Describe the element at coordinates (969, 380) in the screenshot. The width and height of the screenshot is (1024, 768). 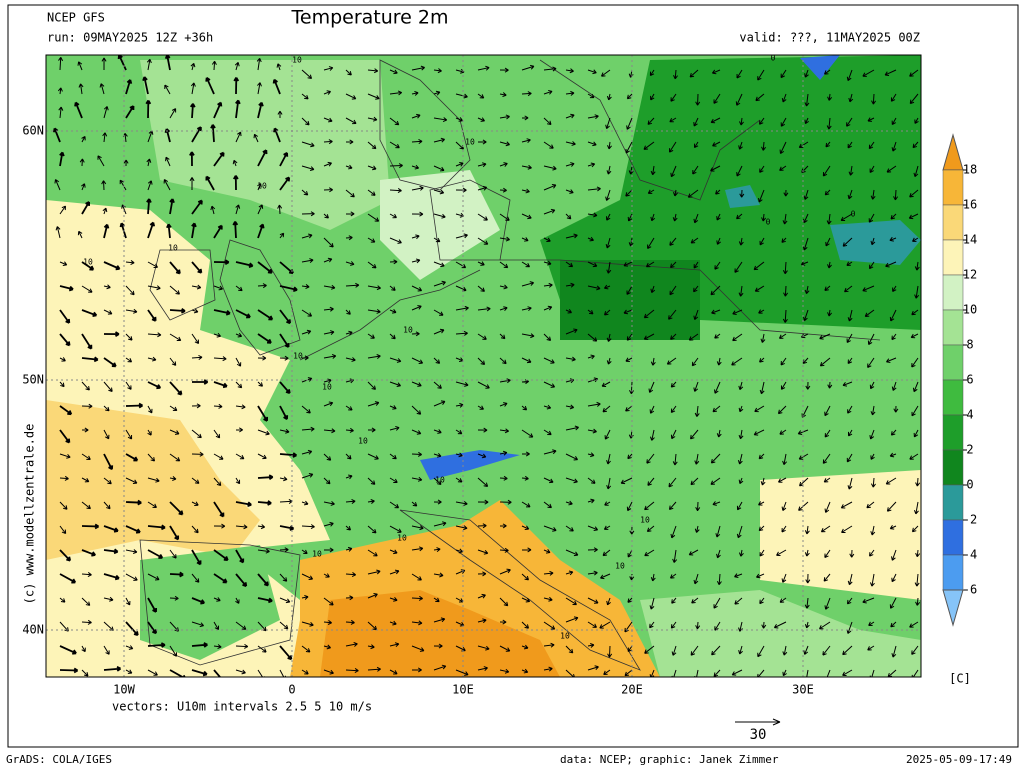
I see `colorbar-tick-label: 6` at that location.